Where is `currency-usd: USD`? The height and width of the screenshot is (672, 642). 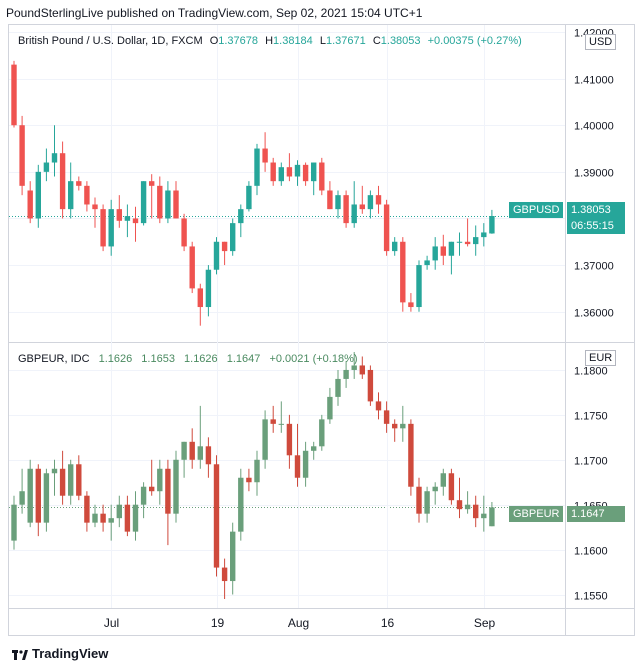 currency-usd: USD is located at coordinates (601, 42).